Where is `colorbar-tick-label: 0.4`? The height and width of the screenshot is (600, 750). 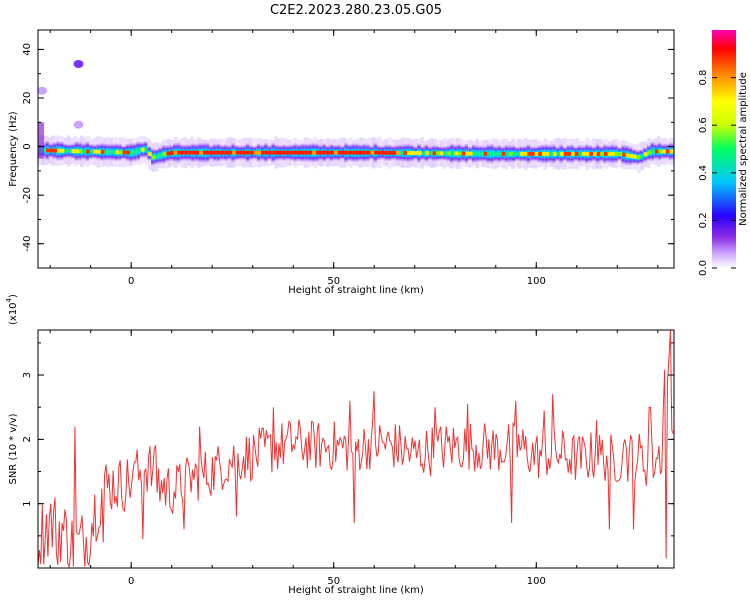
colorbar-tick-label: 0.4 is located at coordinates (703, 173).